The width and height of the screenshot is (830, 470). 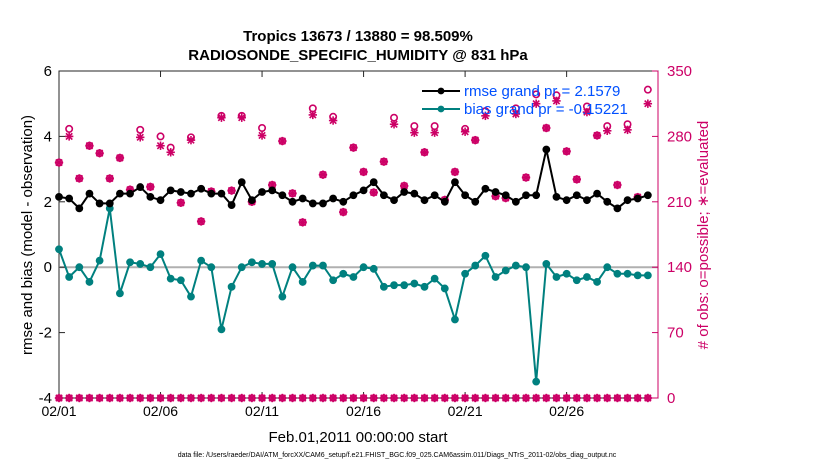 I want to click on legend-bias-label: bias grand pr = -0.15221, so click(x=546, y=109).